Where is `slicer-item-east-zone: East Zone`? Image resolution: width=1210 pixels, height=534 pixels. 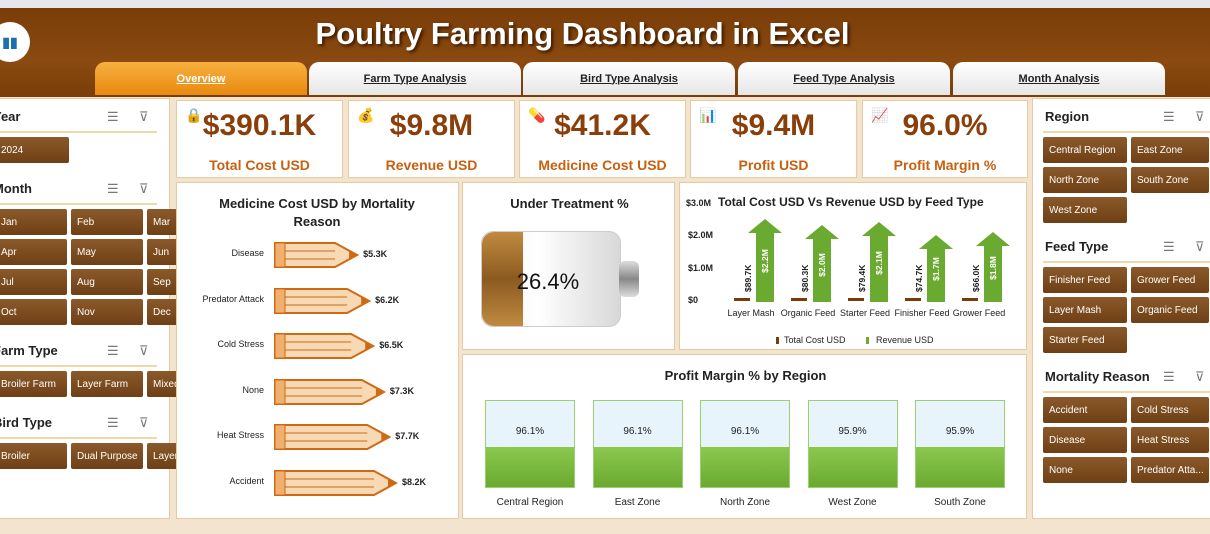 slicer-item-east-zone: East Zone is located at coordinates (1170, 150).